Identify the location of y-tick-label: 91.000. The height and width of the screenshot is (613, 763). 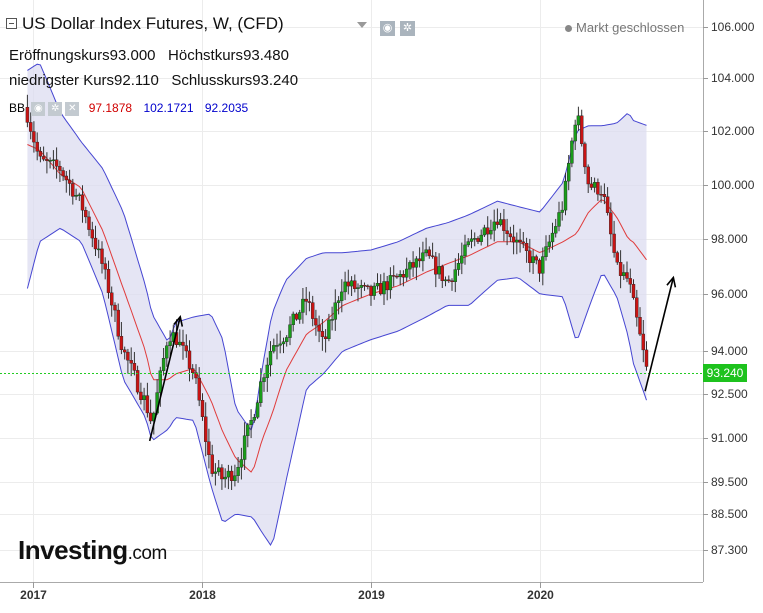
(729, 438).